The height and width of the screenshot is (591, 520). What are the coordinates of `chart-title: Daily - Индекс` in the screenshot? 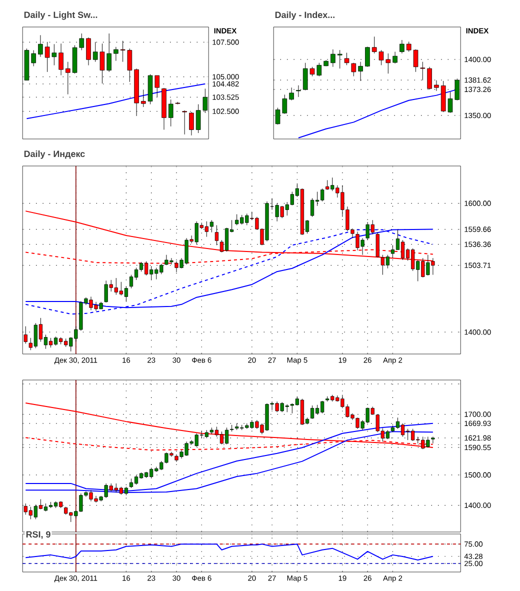 It's located at (55, 154).